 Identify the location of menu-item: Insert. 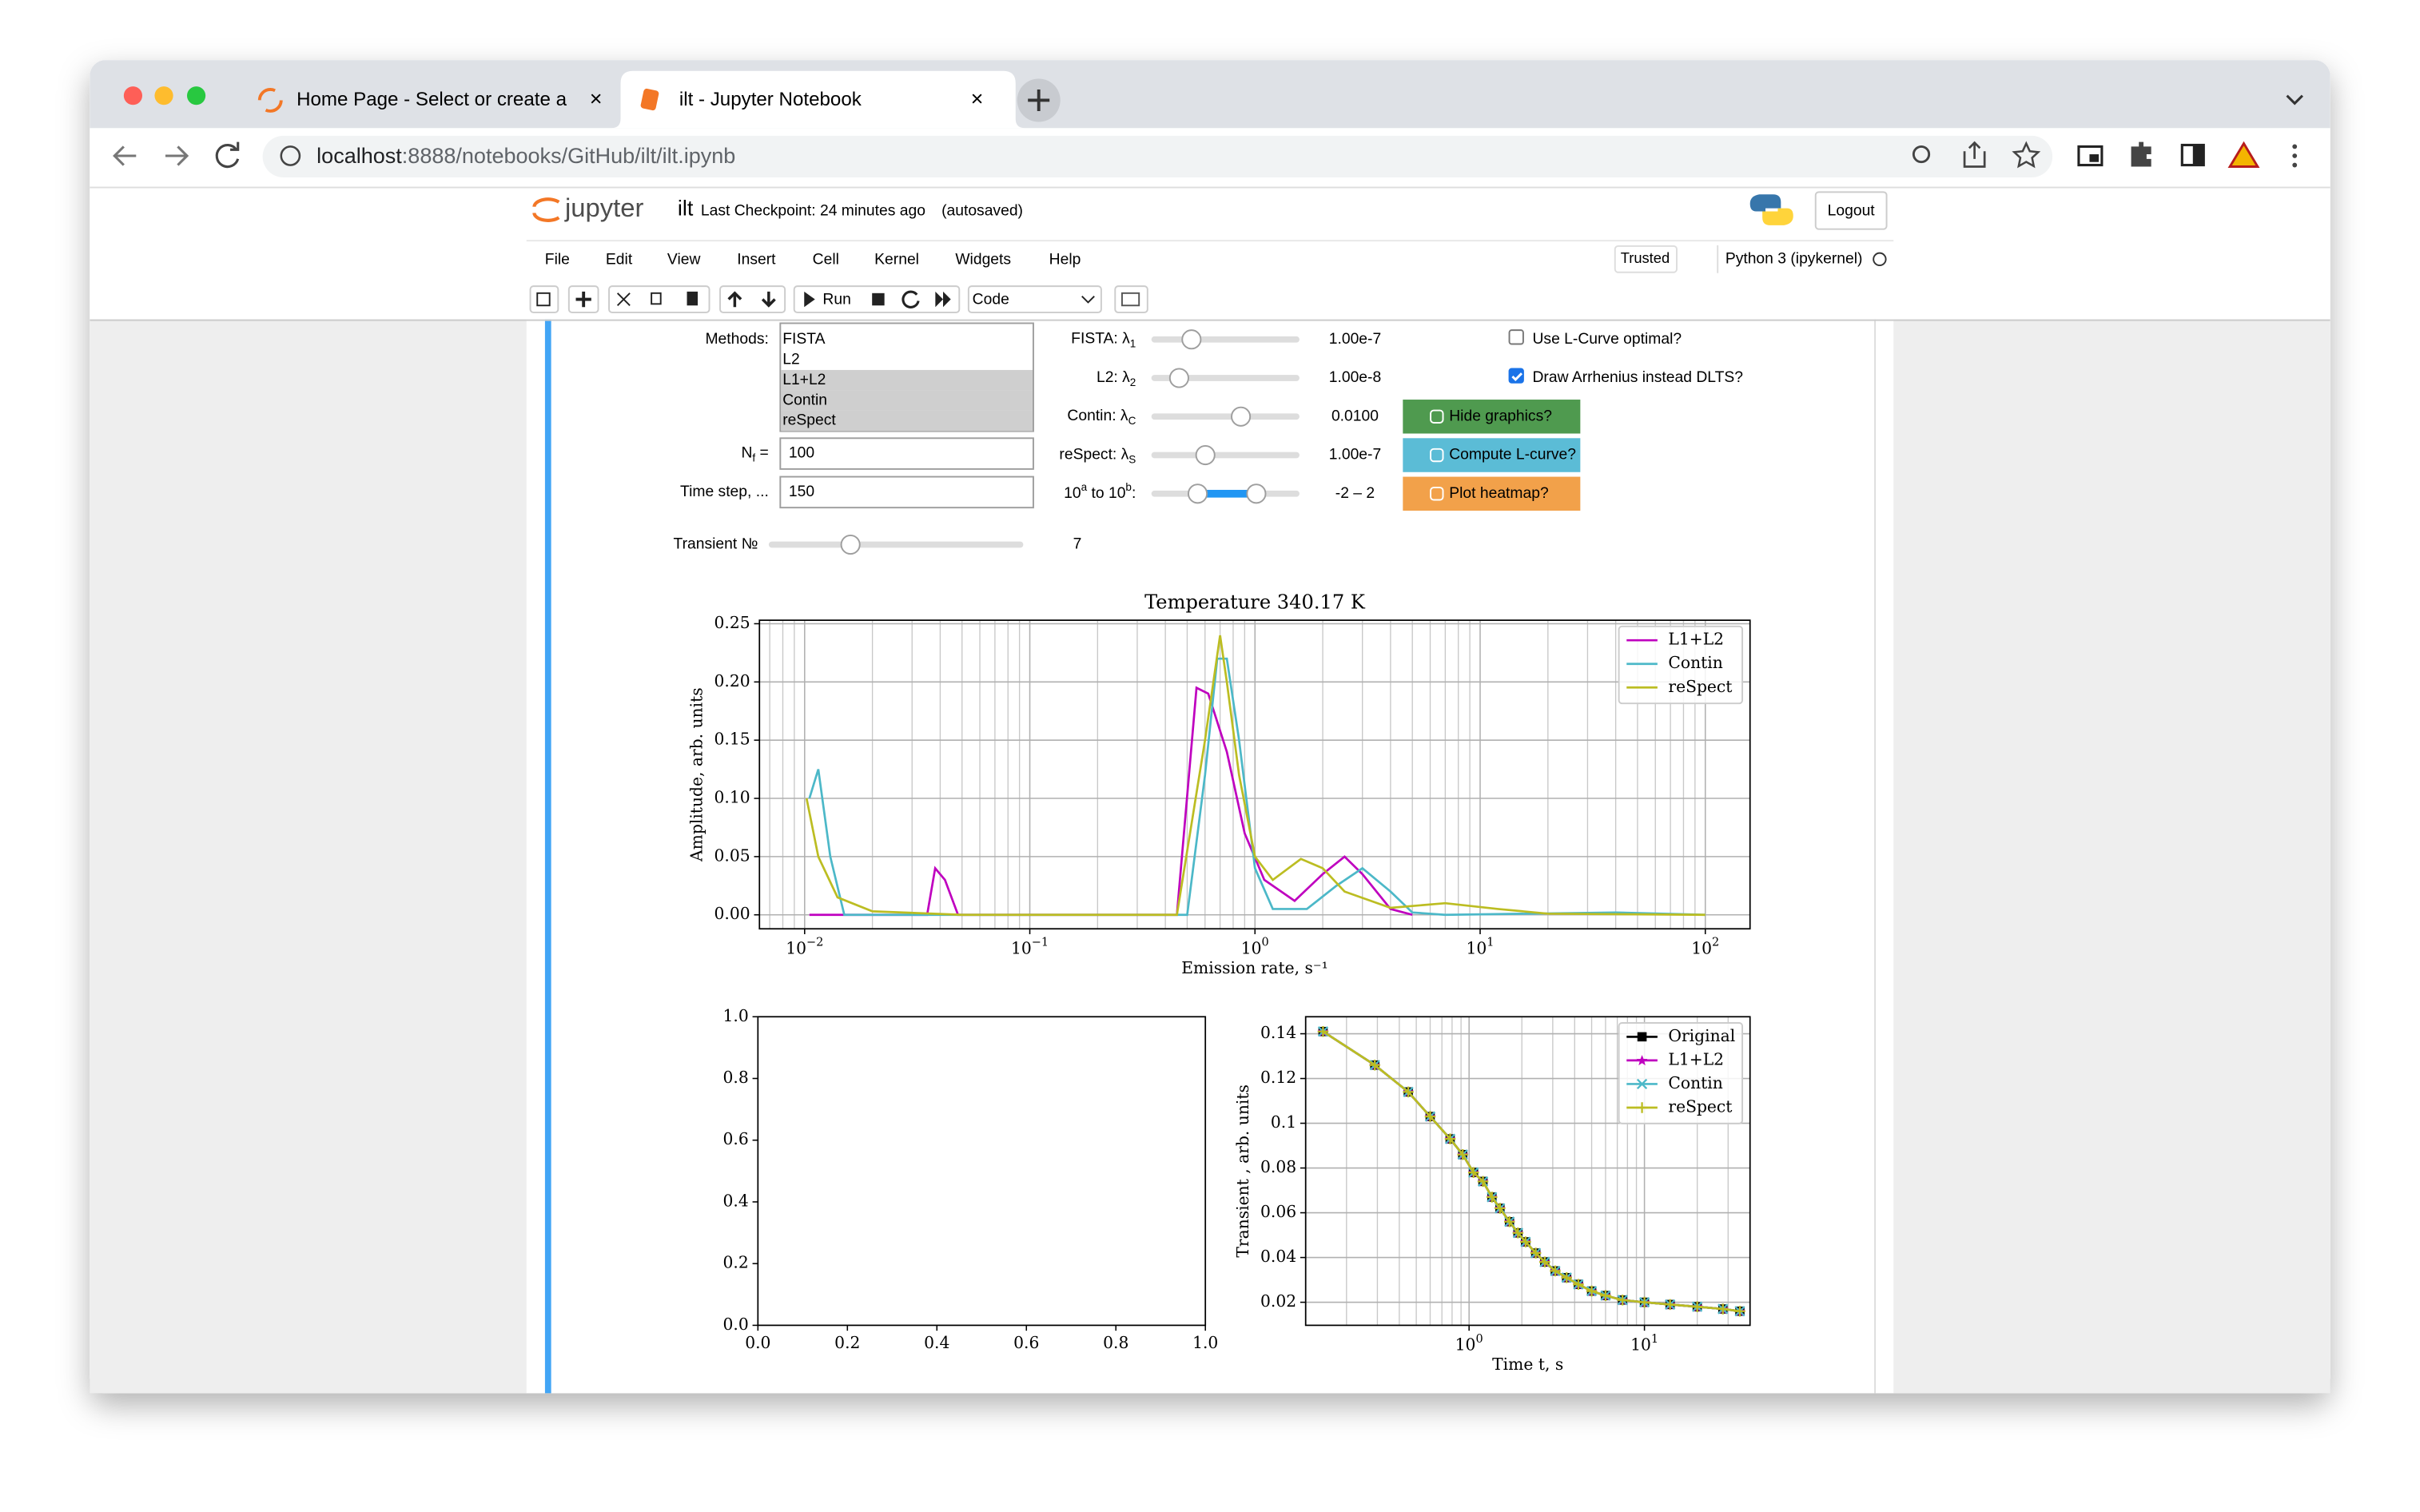
(756, 259).